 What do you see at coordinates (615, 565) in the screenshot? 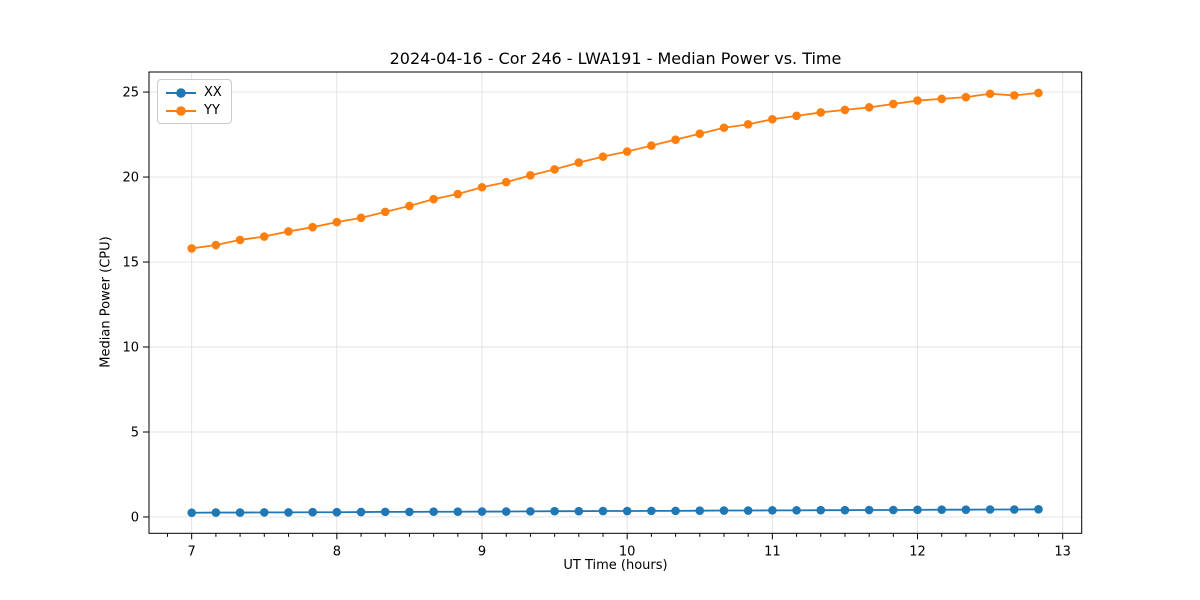
I see `x-axis-label: UT Time (hours)` at bounding box center [615, 565].